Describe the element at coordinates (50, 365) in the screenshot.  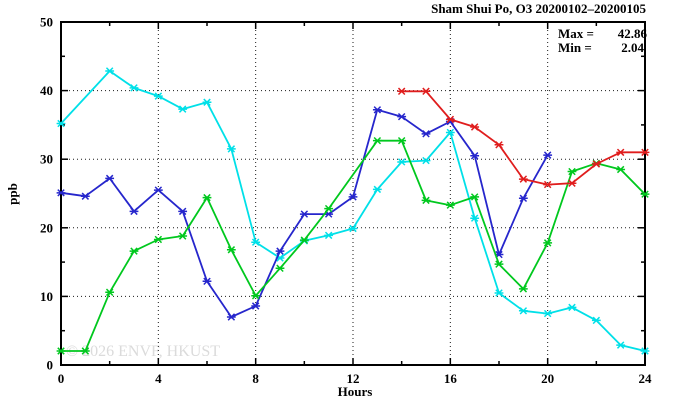
I see `y-tick-label-0: 0` at that location.